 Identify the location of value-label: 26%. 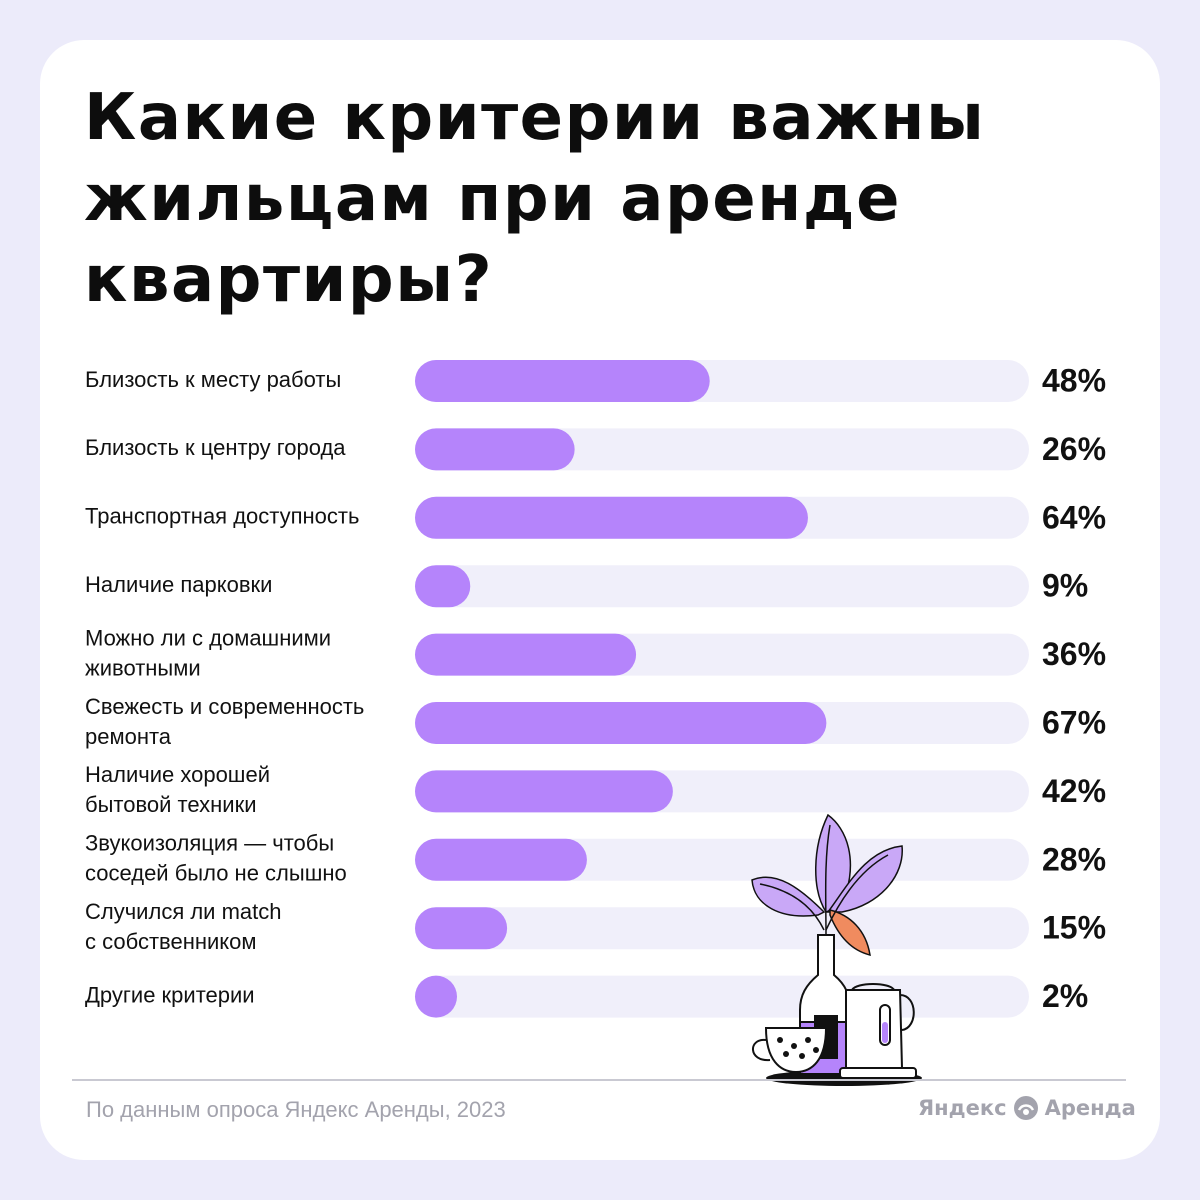
(1074, 449).